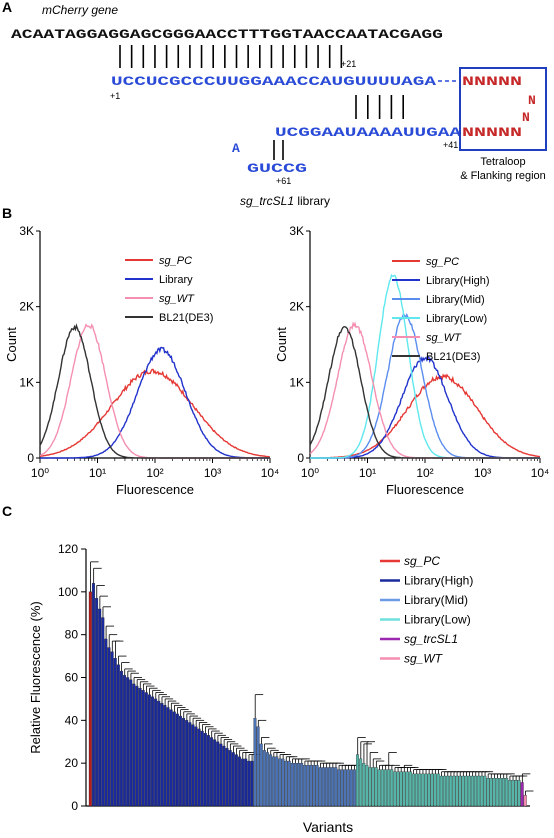 The width and height of the screenshot is (554, 838). What do you see at coordinates (458, 281) in the screenshot?
I see `legend-label: Library(High)` at bounding box center [458, 281].